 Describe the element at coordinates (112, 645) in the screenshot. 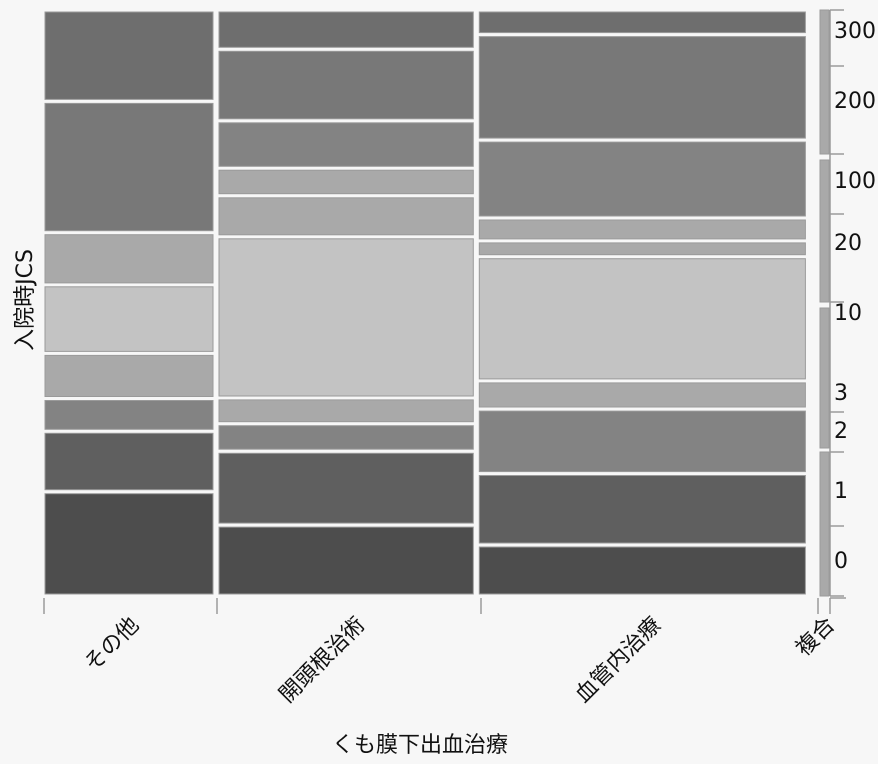

I see `x-axis-label-0: その他` at that location.